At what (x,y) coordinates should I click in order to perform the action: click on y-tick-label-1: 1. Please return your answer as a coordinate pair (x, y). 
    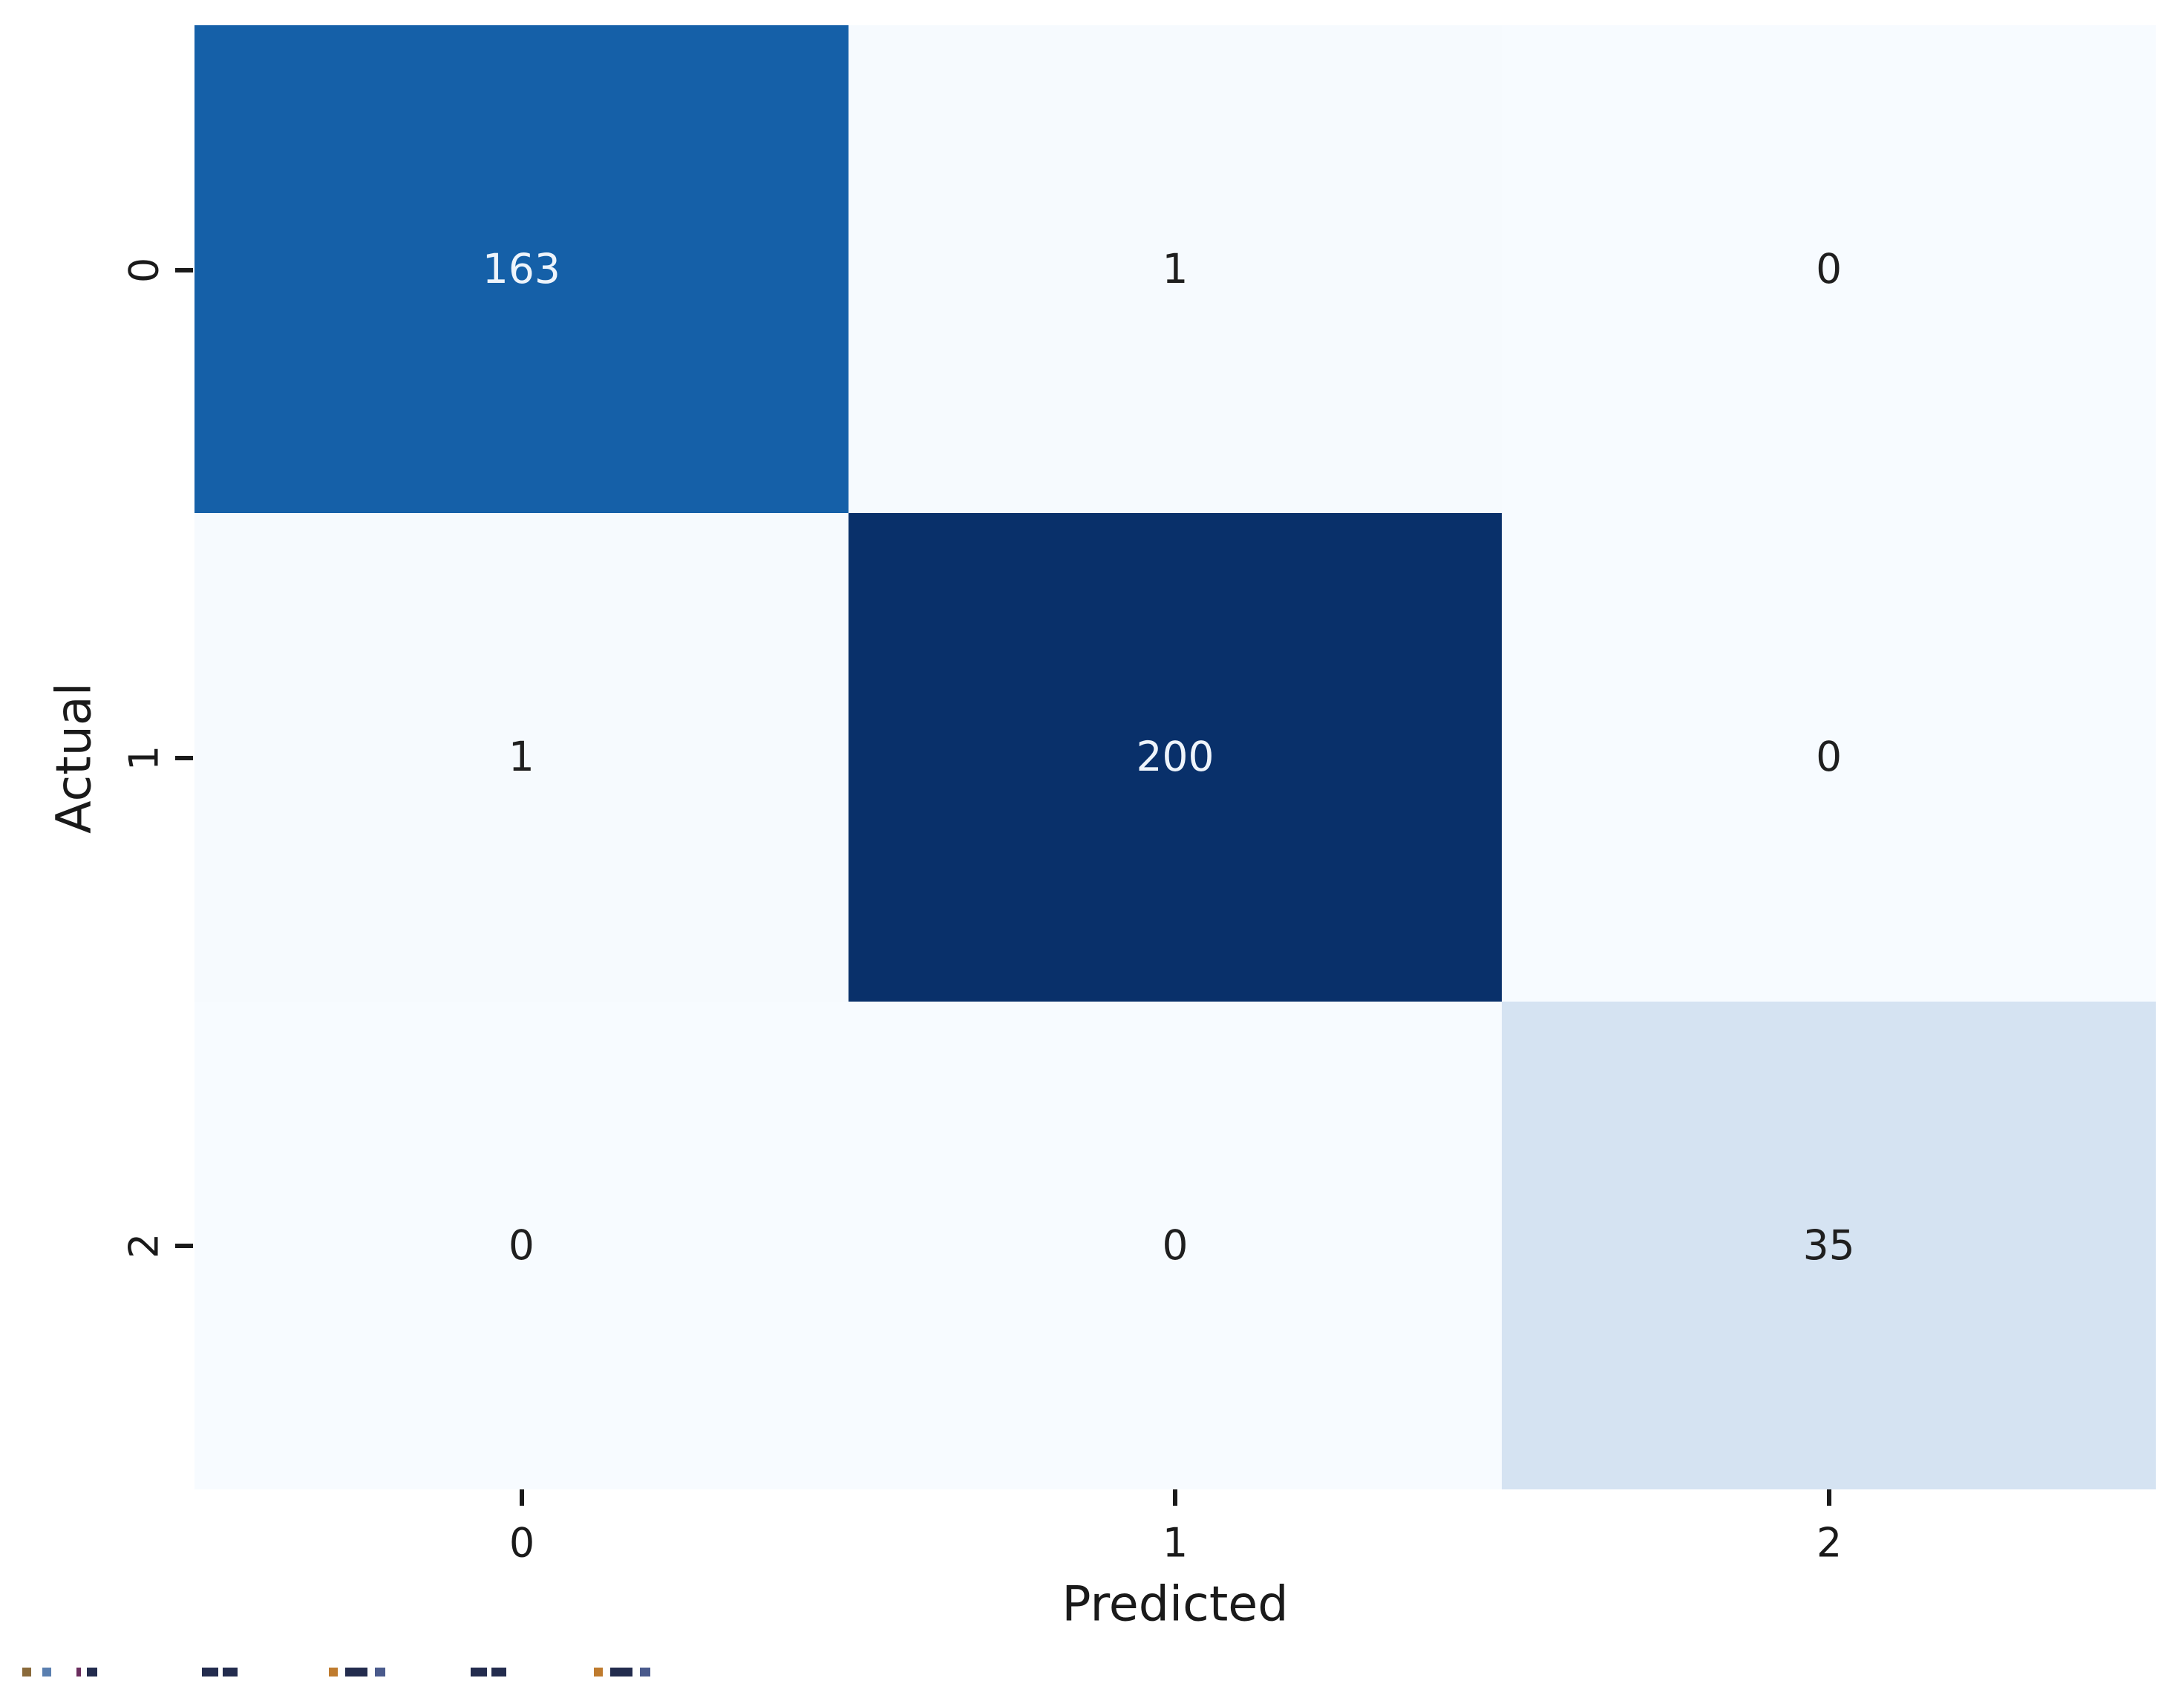
    Looking at the image, I should click on (144, 758).